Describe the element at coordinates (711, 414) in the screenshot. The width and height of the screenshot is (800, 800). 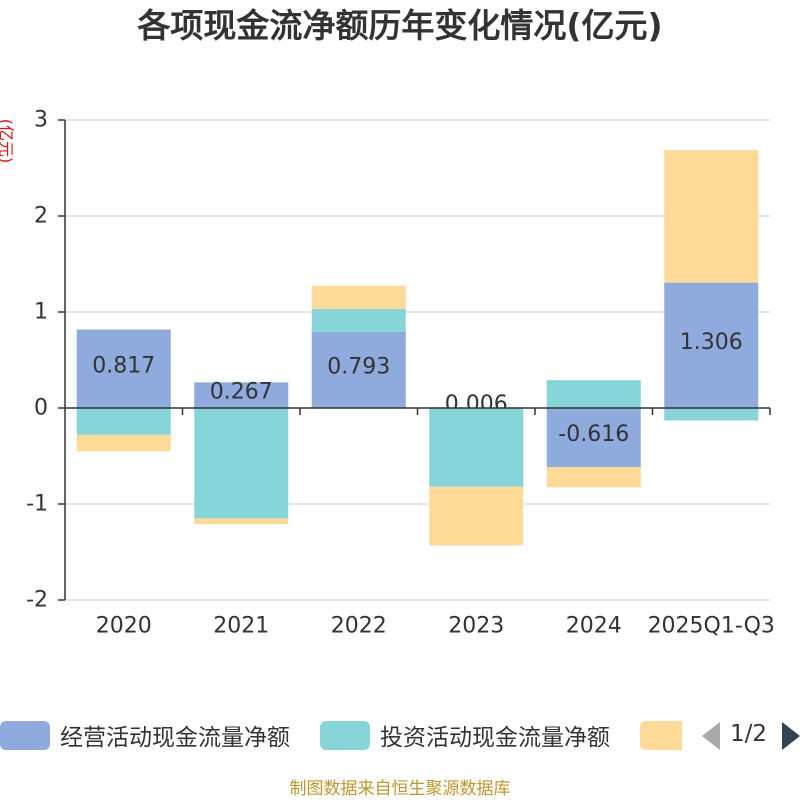
I see `bar-series-2-2025Q1-Q3` at that location.